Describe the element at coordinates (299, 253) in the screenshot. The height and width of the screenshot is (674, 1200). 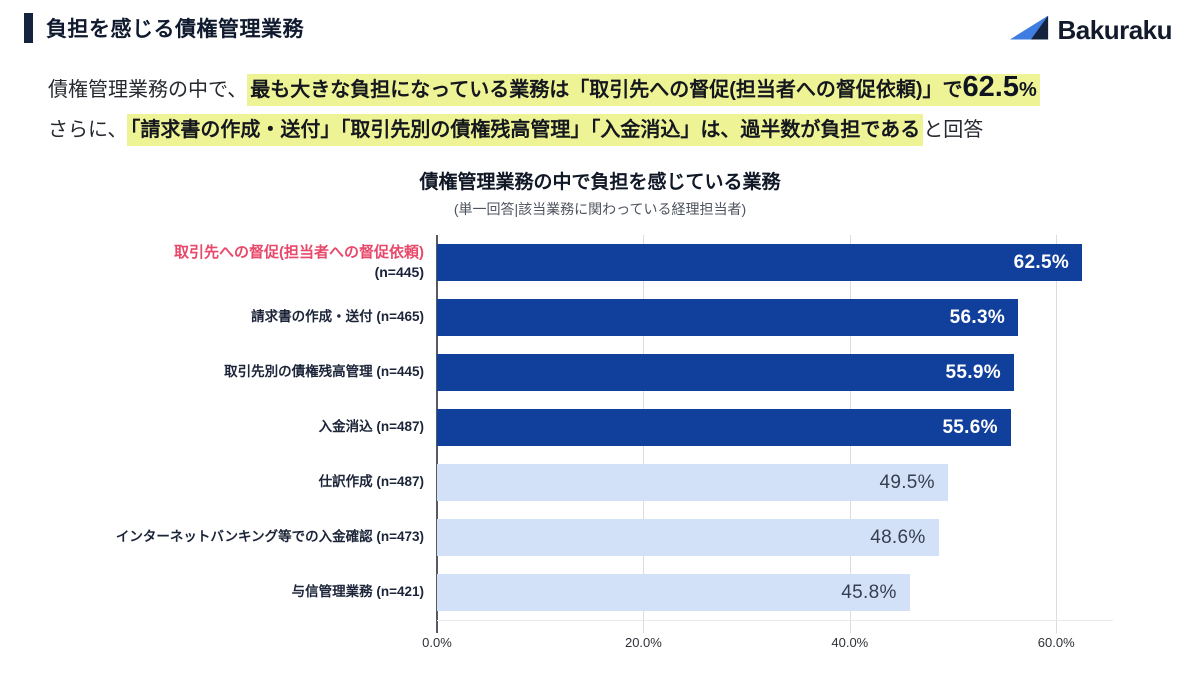
I see `category-label-main: 取引先への督促(担当者への督促依頼)` at that location.